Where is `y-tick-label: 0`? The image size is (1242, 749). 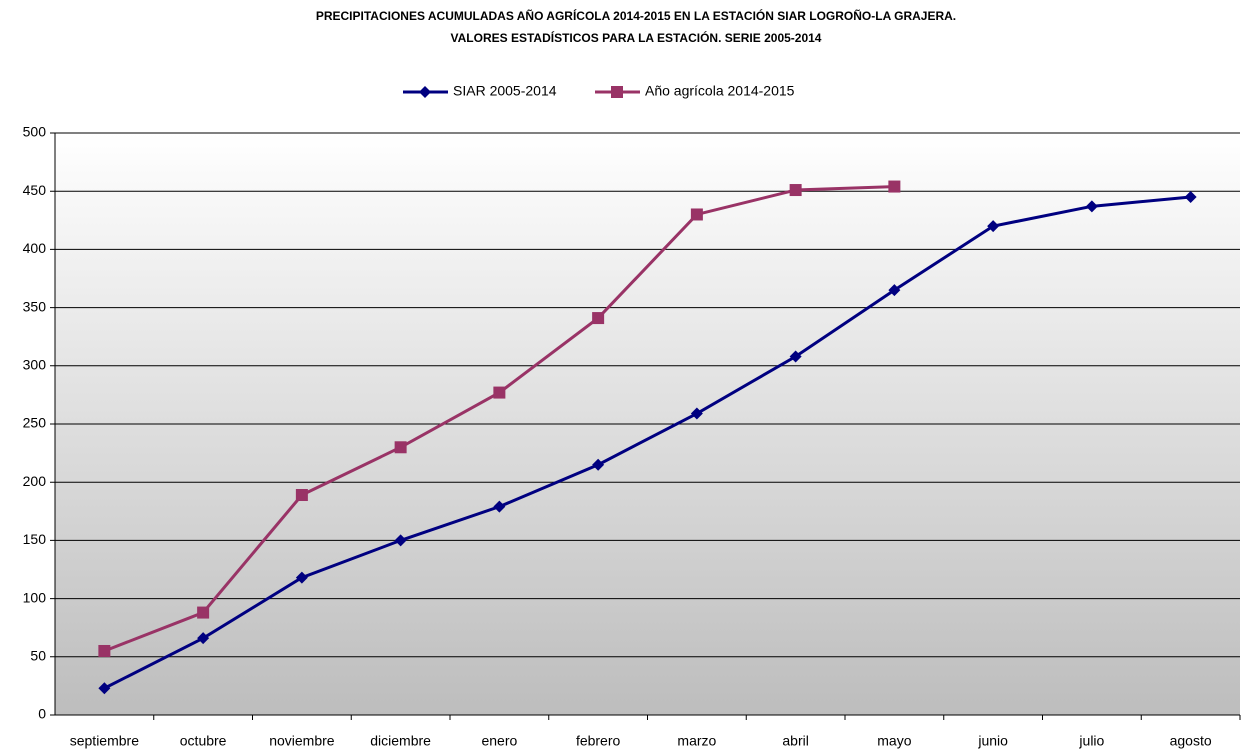
y-tick-label: 0 is located at coordinates (42, 714).